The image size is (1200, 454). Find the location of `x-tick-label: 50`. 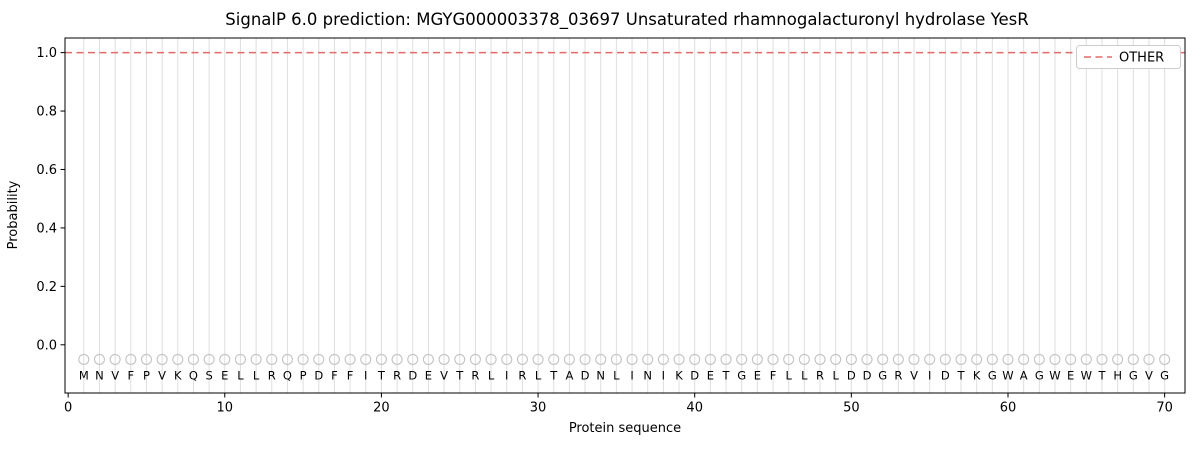

x-tick-label: 50 is located at coordinates (851, 408).